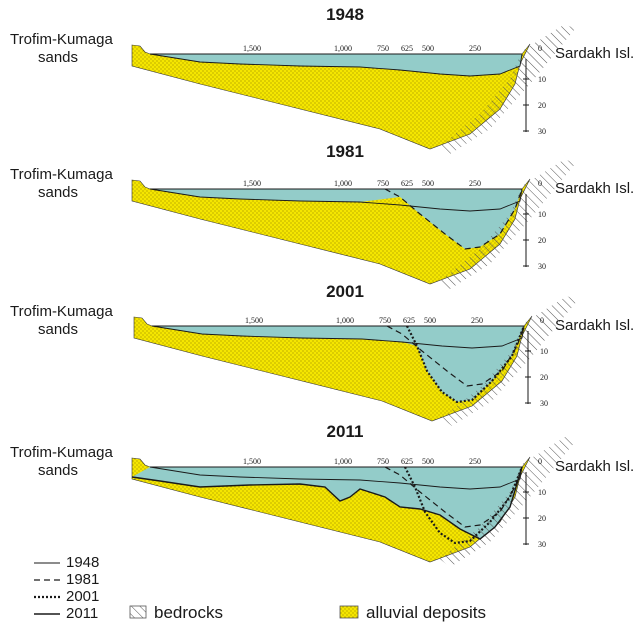 The width and height of the screenshot is (640, 625). I want to click on alluvial-label: alluvial deposits, so click(426, 612).